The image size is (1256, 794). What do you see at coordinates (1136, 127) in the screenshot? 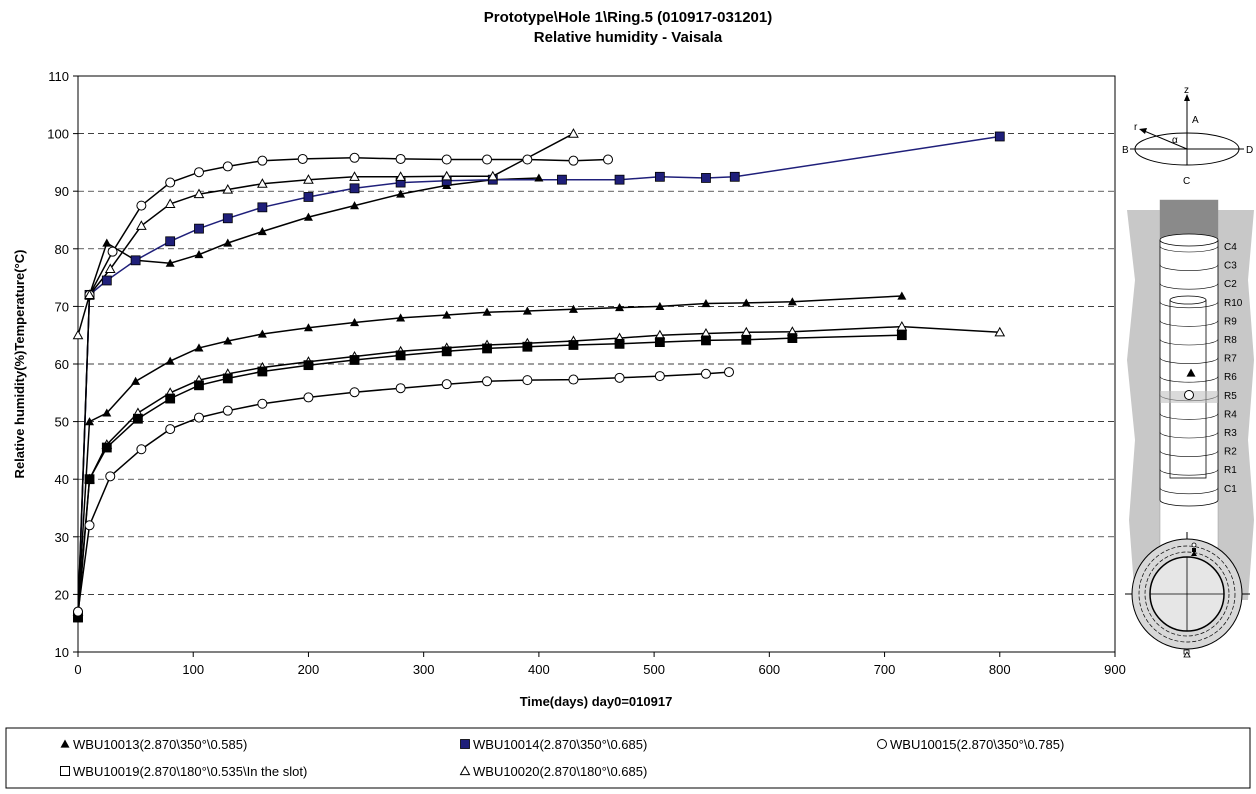
I see `label-r: r` at bounding box center [1136, 127].